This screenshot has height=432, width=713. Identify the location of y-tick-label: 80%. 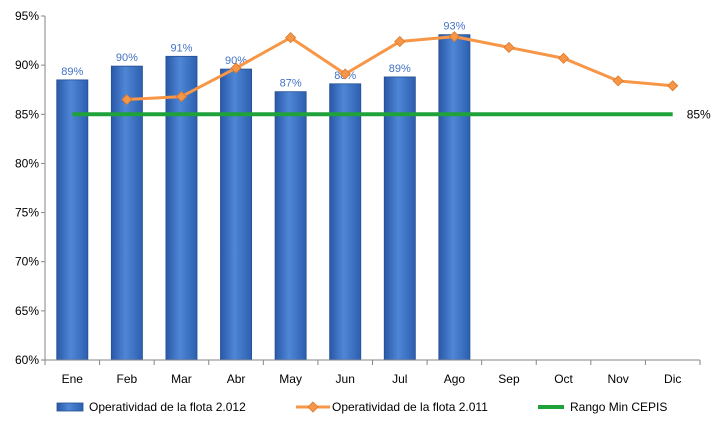
(27, 163).